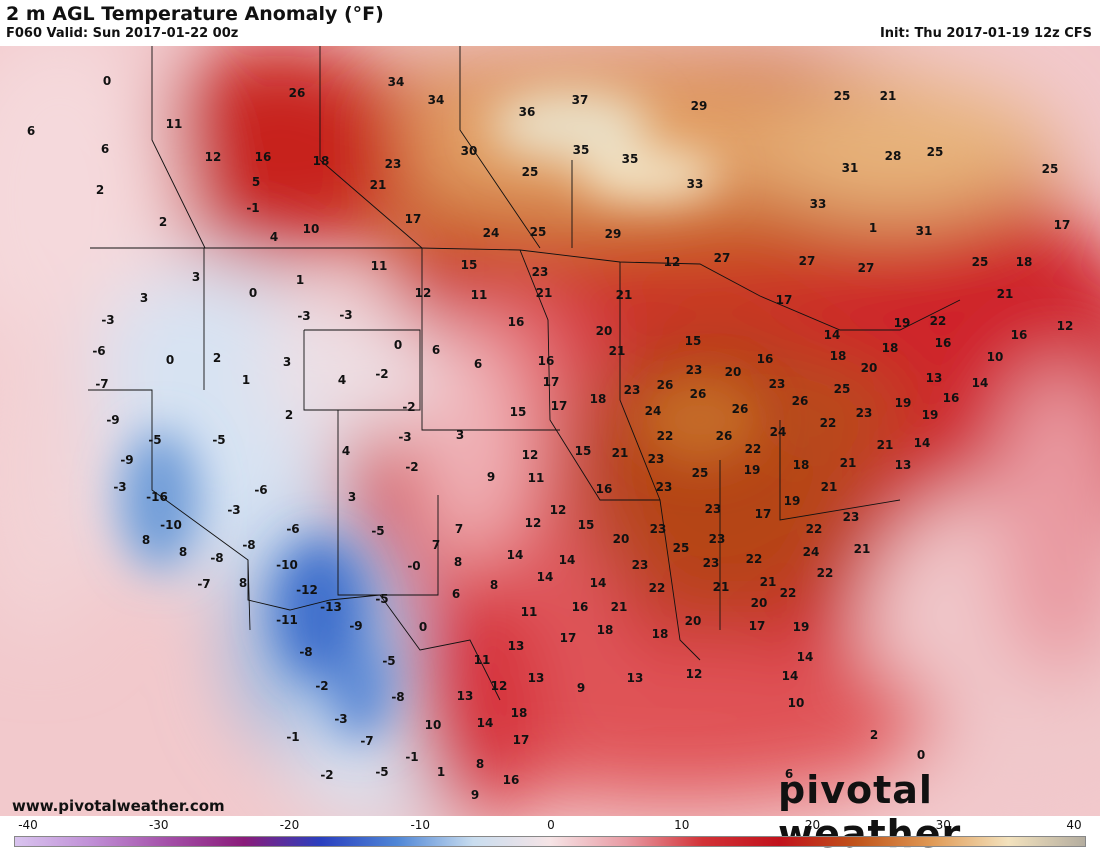  Describe the element at coordinates (1065, 326) in the screenshot. I see `anomaly-value-label: 12` at that location.